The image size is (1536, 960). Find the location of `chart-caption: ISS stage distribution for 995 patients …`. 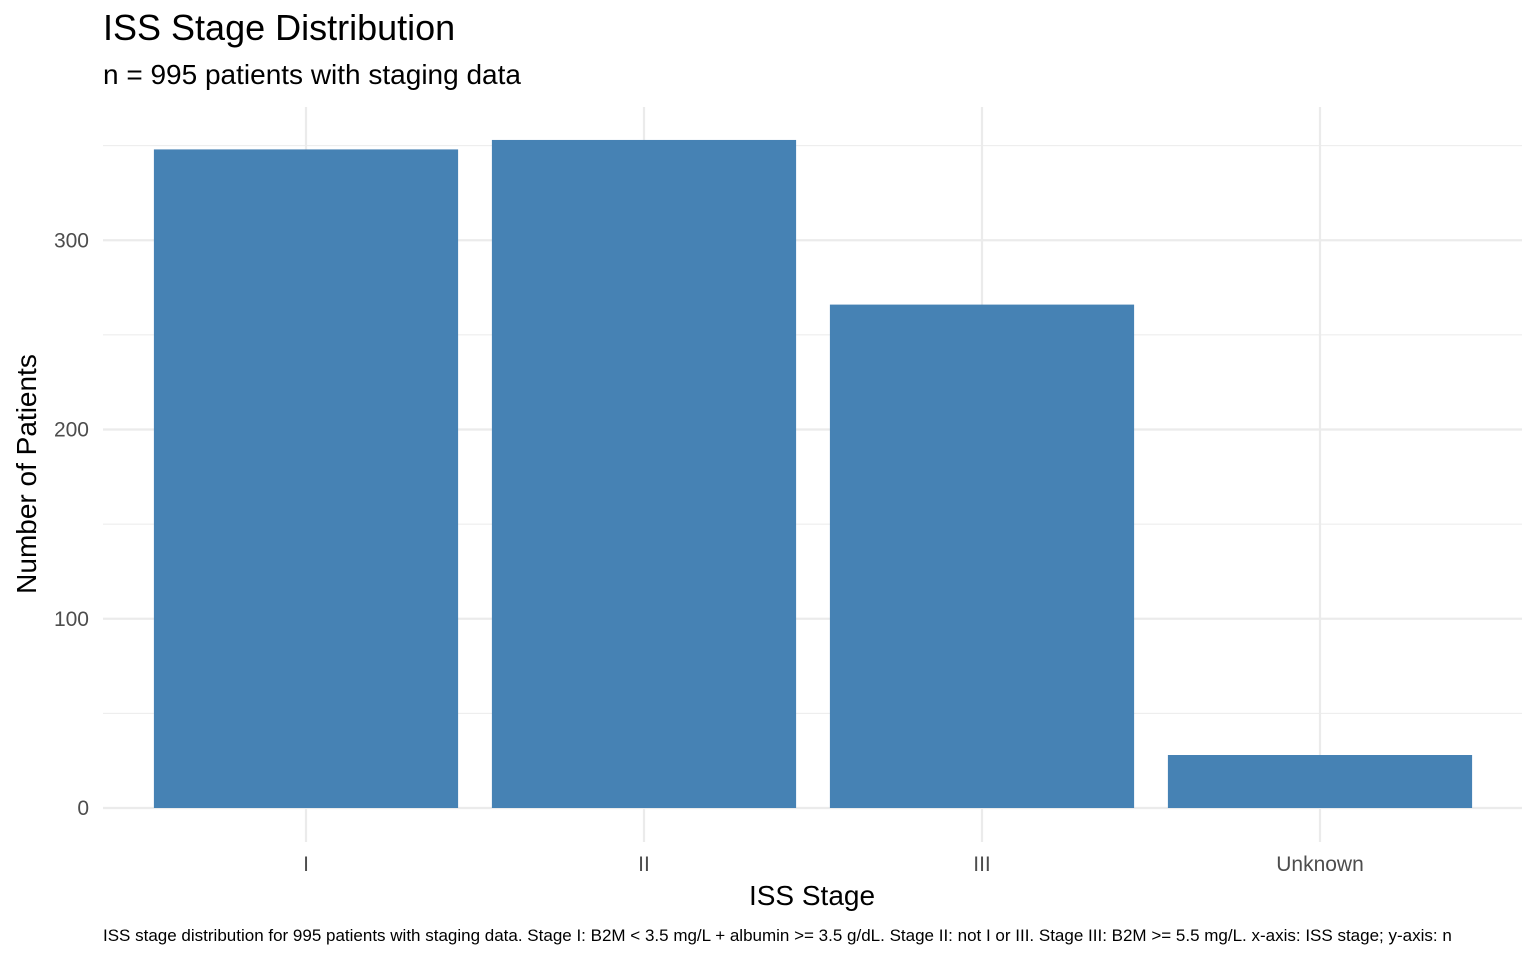

chart-caption: ISS stage distribution for 995 patients … is located at coordinates (777, 935).